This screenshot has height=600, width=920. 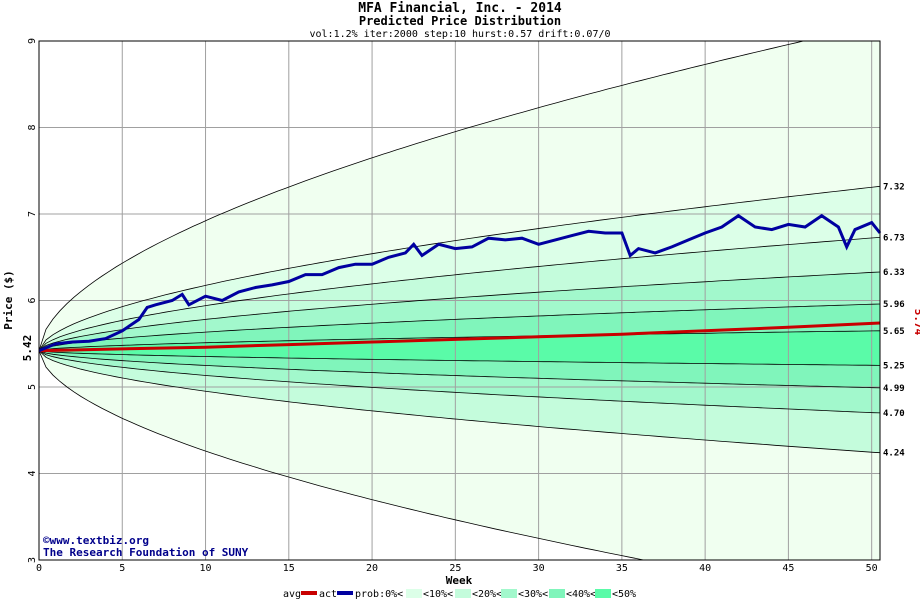 What do you see at coordinates (624, 594) in the screenshot?
I see `legend-p50-label: <50%` at bounding box center [624, 594].